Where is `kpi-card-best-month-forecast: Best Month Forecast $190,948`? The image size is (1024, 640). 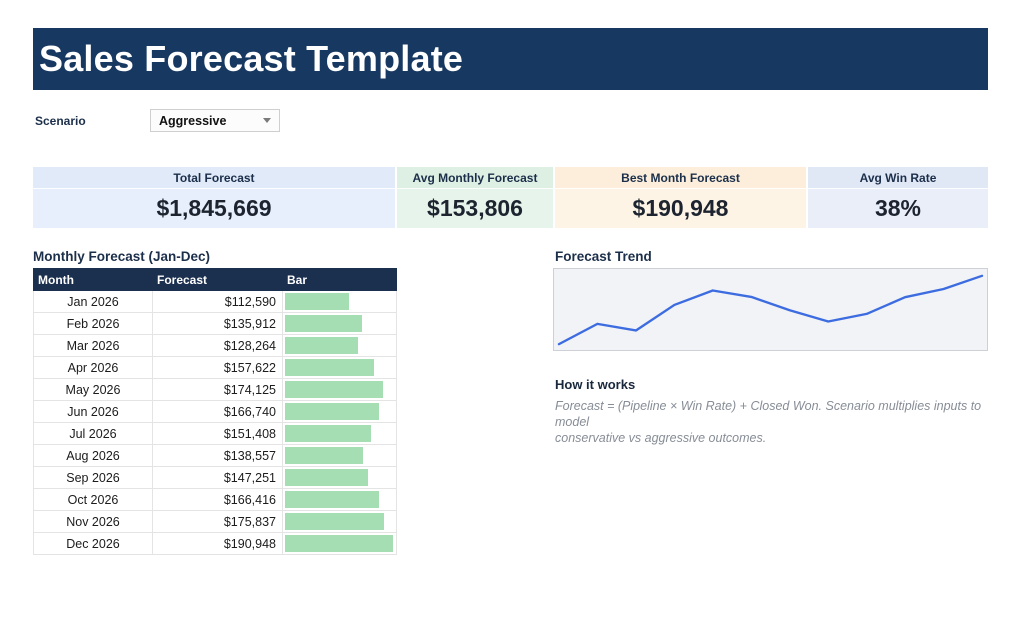 kpi-card-best-month-forecast: Best Month Forecast $190,948 is located at coordinates (680, 197).